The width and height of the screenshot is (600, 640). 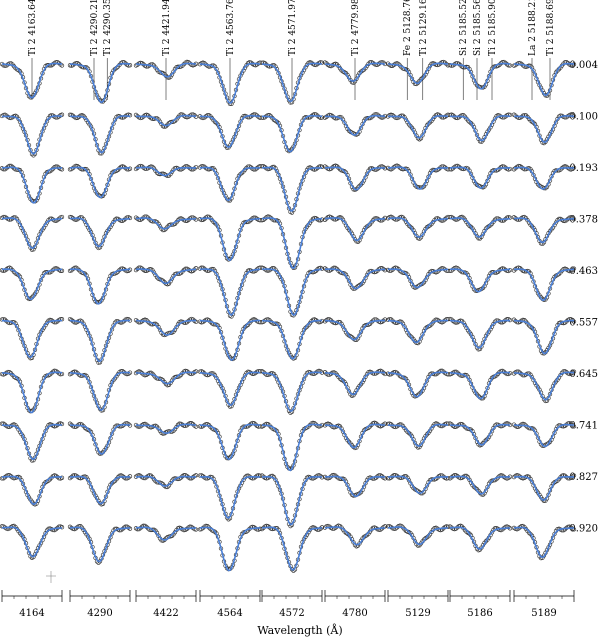 I want to click on phase-label: 0.920, so click(x=583, y=529).